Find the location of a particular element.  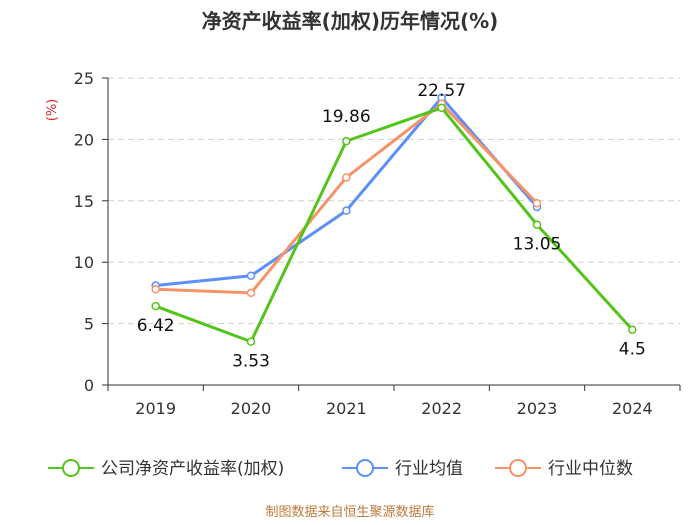

y-tick-label: 15 is located at coordinates (84, 201).